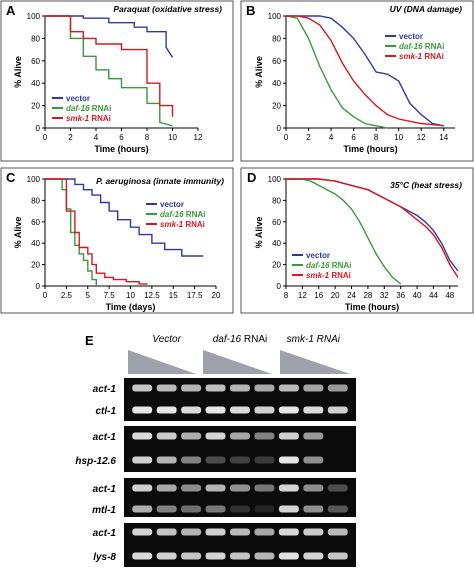 The height and width of the screenshot is (578, 474). What do you see at coordinates (35, 38) in the screenshot?
I see `y-tick-label: 80` at bounding box center [35, 38].